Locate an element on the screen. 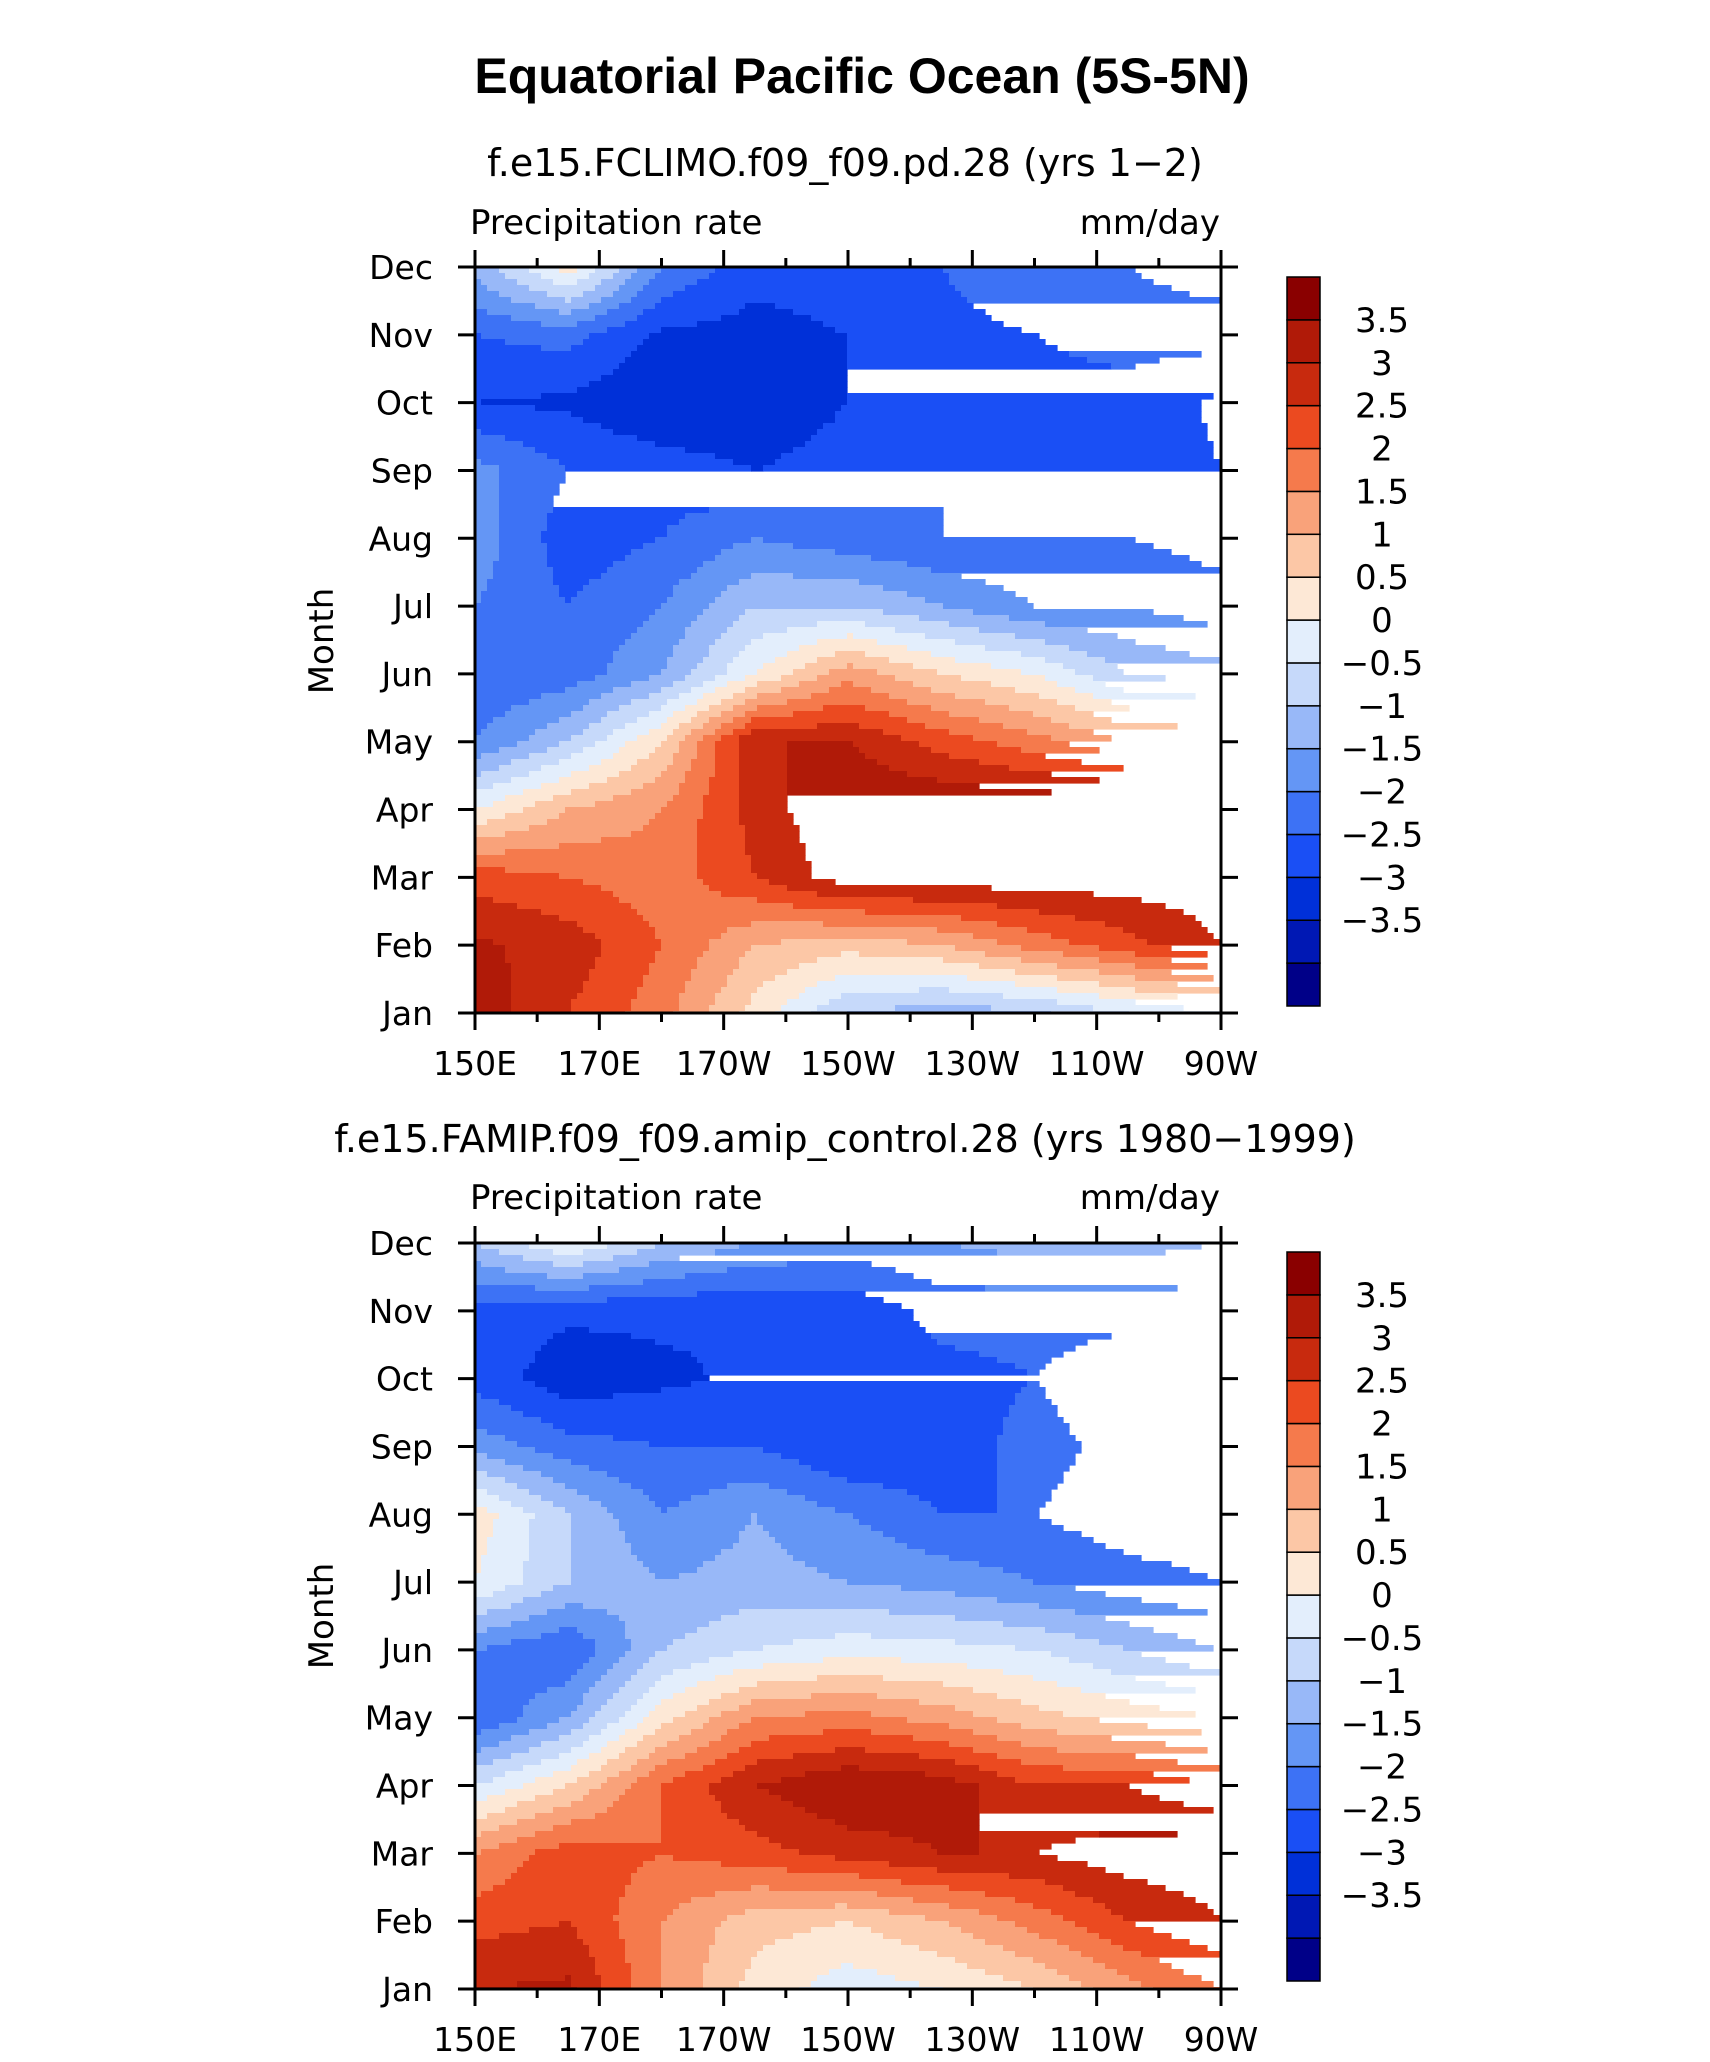 The height and width of the screenshot is (2062, 1710). colorbar-label: 1 is located at coordinates (1382, 535).